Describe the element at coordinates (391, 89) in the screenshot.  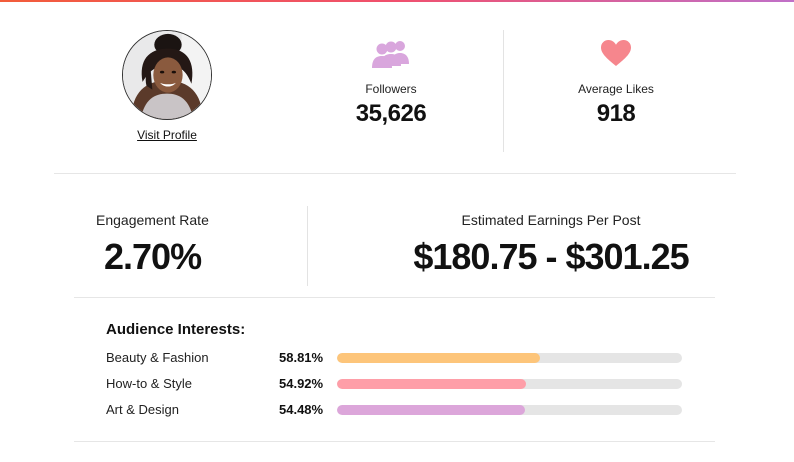
I see `followers-label: Followers` at that location.